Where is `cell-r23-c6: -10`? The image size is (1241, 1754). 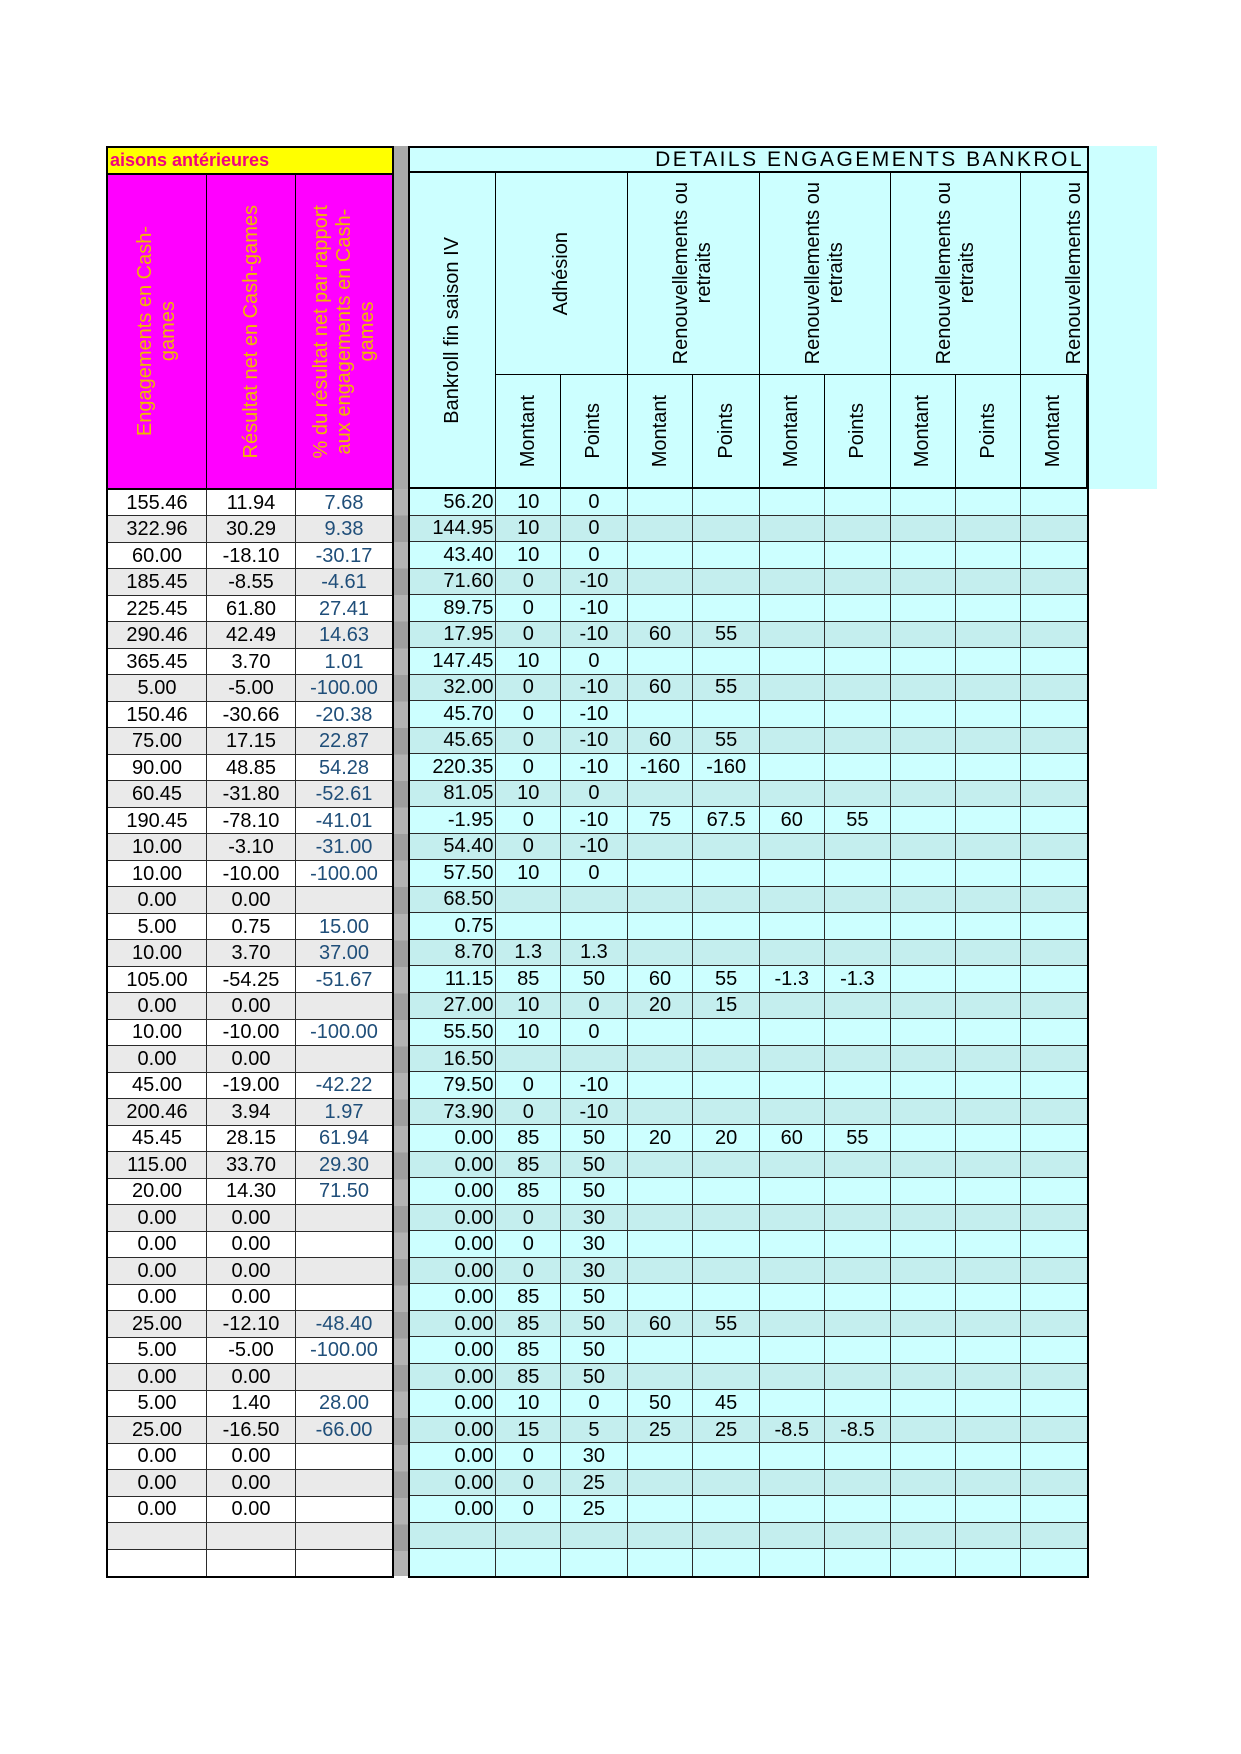 cell-r23-c6: -10 is located at coordinates (594, 1085).